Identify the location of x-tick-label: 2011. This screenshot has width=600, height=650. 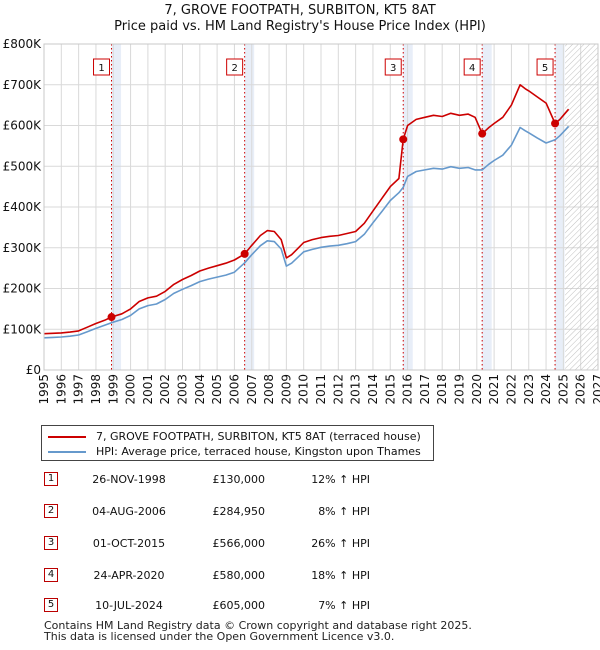
(321, 389).